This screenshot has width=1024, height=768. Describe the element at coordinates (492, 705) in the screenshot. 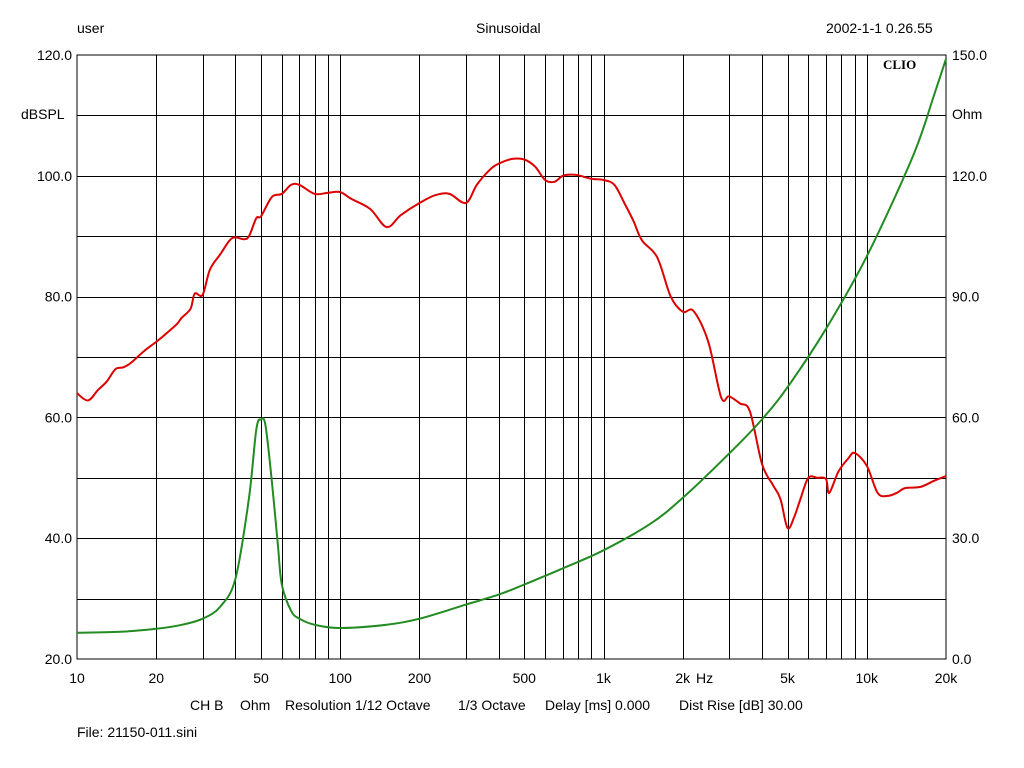

I see `footer-smoothing: 1/3 Octave` at that location.